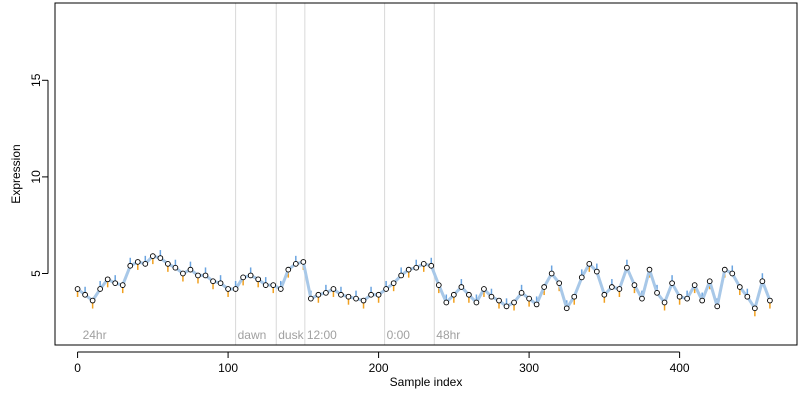 Image resolution: width=800 pixels, height=400 pixels. I want to click on y-tick-label: 10, so click(36, 177).